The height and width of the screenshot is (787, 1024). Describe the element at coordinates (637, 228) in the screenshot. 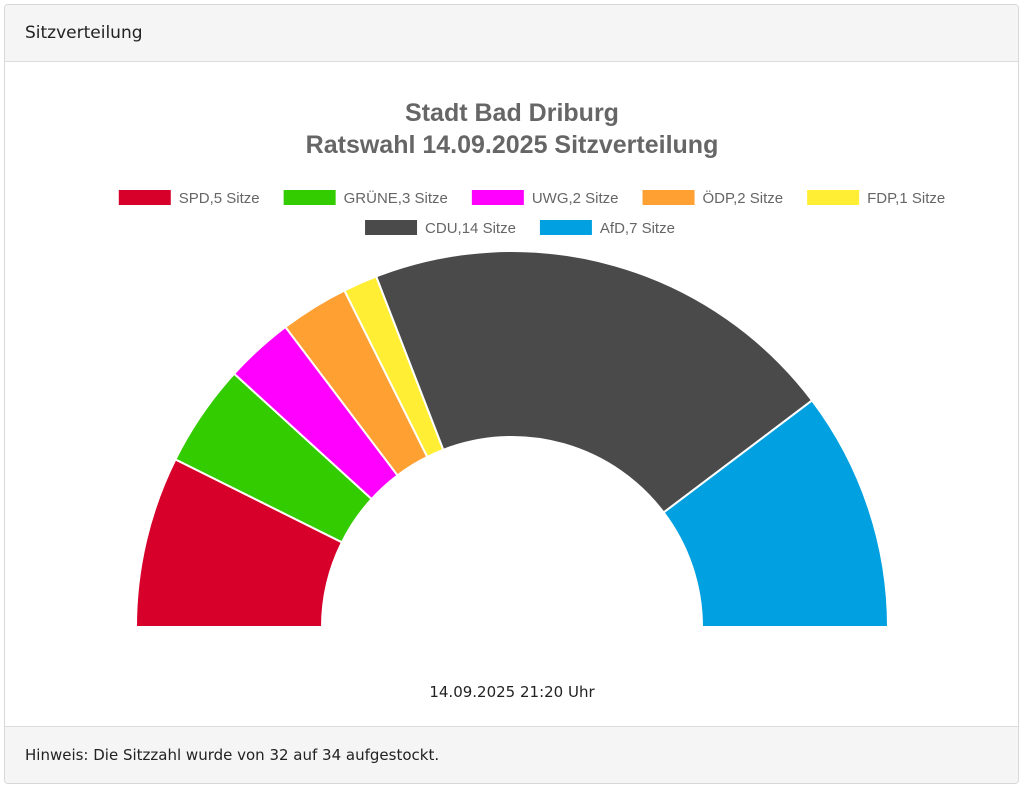

I see `legend-label: AfD,7 Sitze` at that location.